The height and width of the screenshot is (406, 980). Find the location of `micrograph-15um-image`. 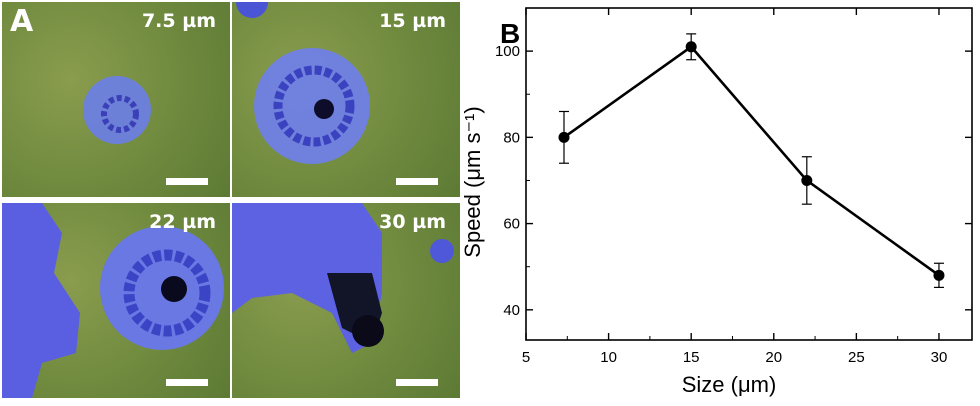

micrograph-15um-image is located at coordinates (303, 83).